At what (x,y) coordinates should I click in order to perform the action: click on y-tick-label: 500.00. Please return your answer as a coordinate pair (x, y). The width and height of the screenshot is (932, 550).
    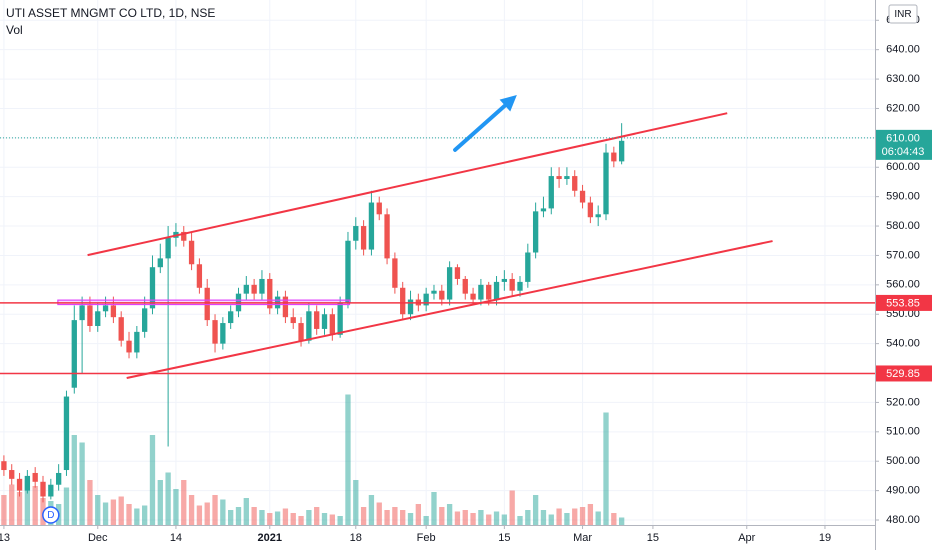
    Looking at the image, I should click on (903, 461).